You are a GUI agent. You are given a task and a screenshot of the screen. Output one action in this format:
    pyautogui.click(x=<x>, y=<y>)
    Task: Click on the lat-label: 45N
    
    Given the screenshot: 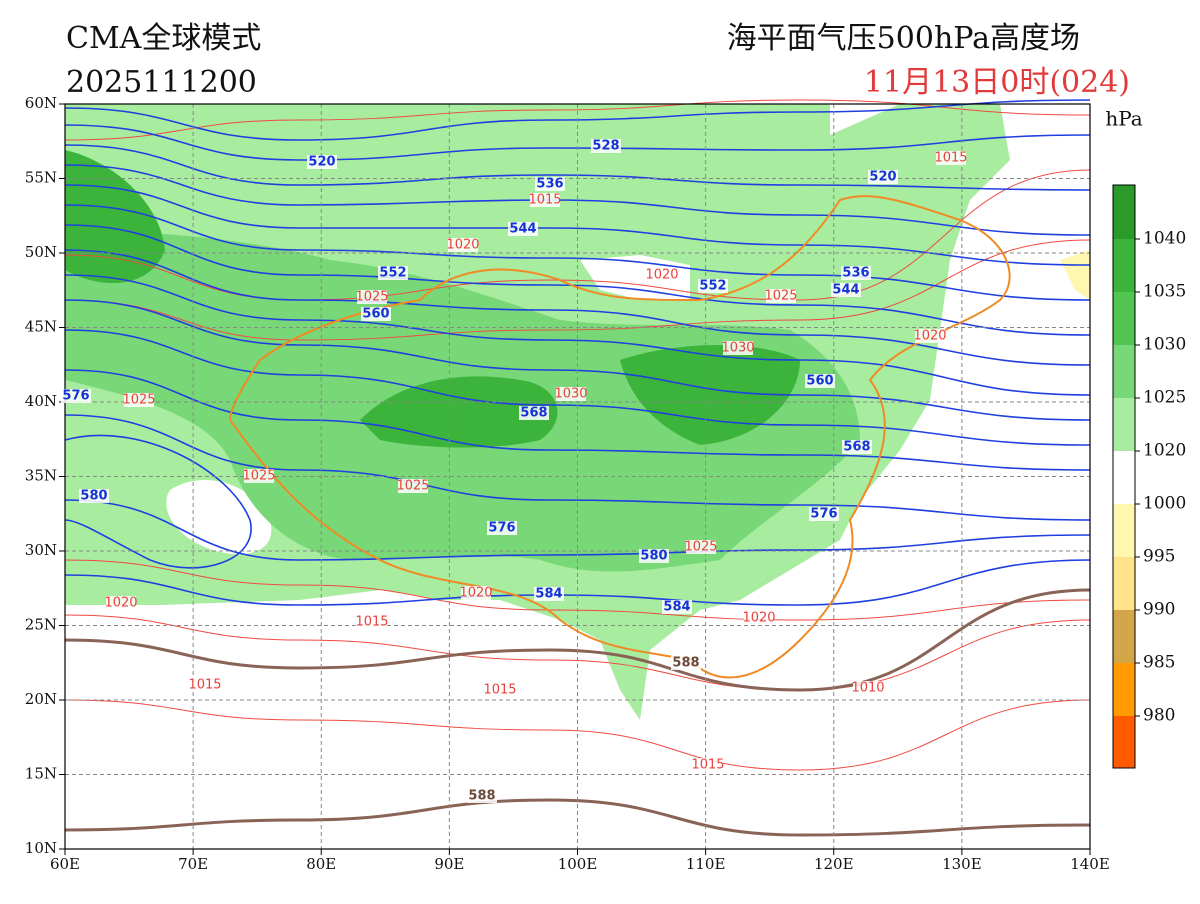 What is the action you would take?
    pyautogui.click(x=41, y=327)
    